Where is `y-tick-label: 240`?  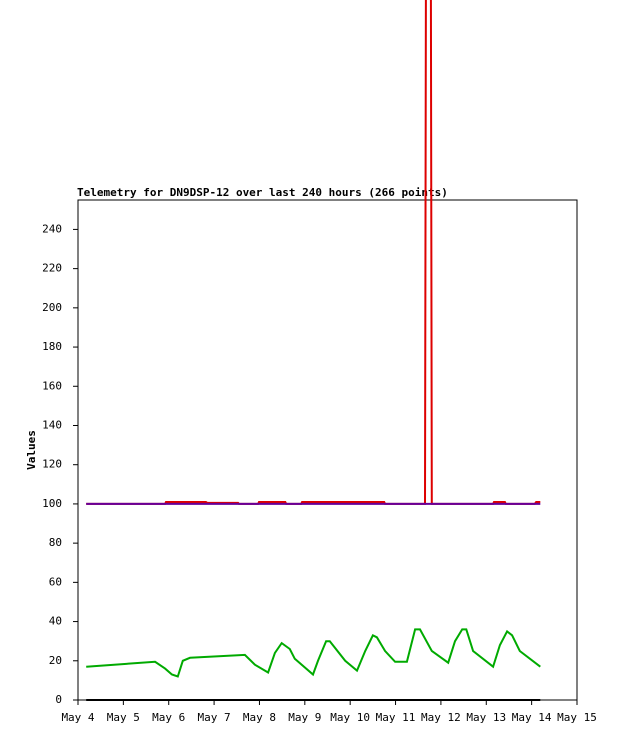
y-tick-label: 240 is located at coordinates (52, 228).